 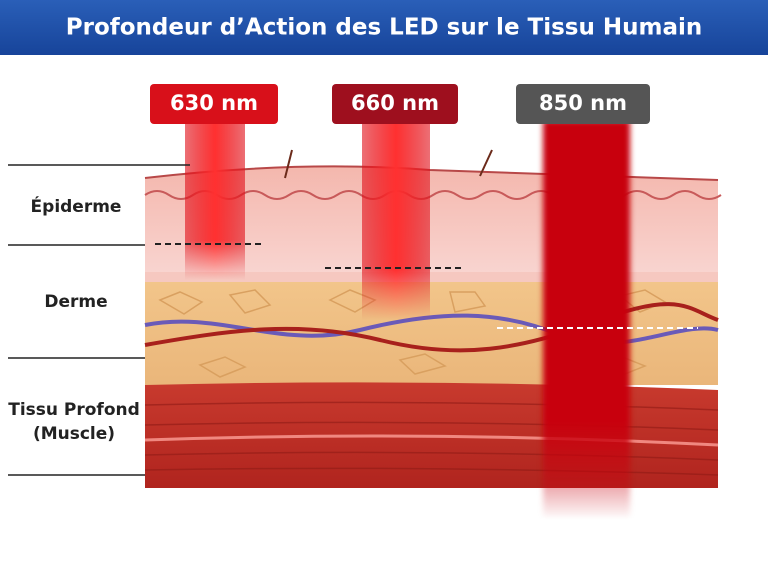 What do you see at coordinates (75, 302) in the screenshot?
I see `layer-label: Derme` at bounding box center [75, 302].